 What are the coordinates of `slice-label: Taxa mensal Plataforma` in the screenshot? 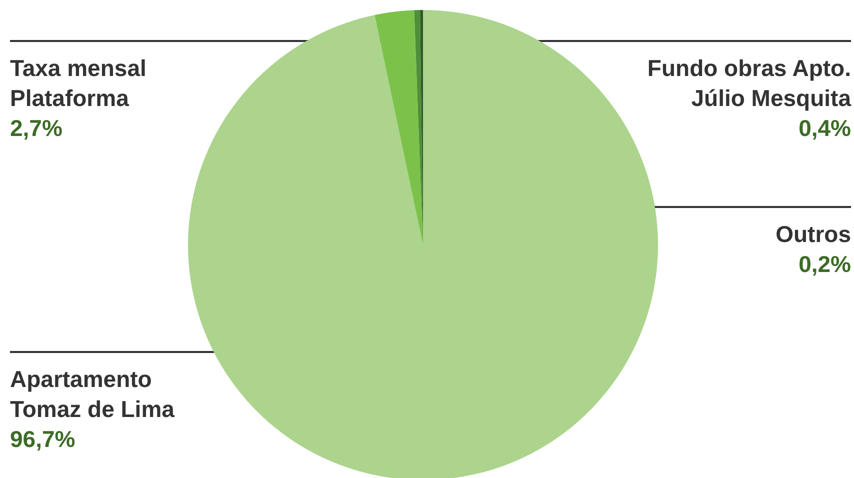 It's located at (78, 83).